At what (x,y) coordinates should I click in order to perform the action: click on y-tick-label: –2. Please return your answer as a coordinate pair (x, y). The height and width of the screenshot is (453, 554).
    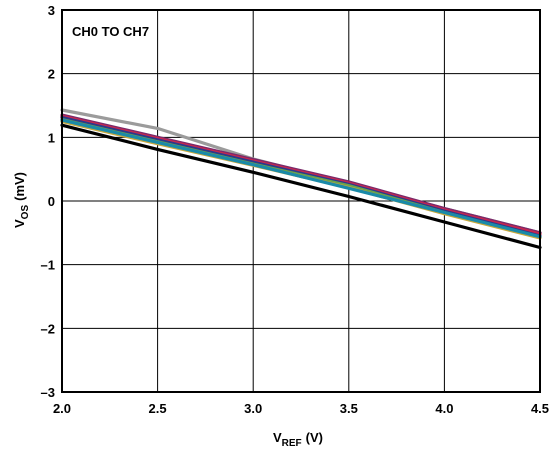
    Looking at the image, I should click on (48, 328).